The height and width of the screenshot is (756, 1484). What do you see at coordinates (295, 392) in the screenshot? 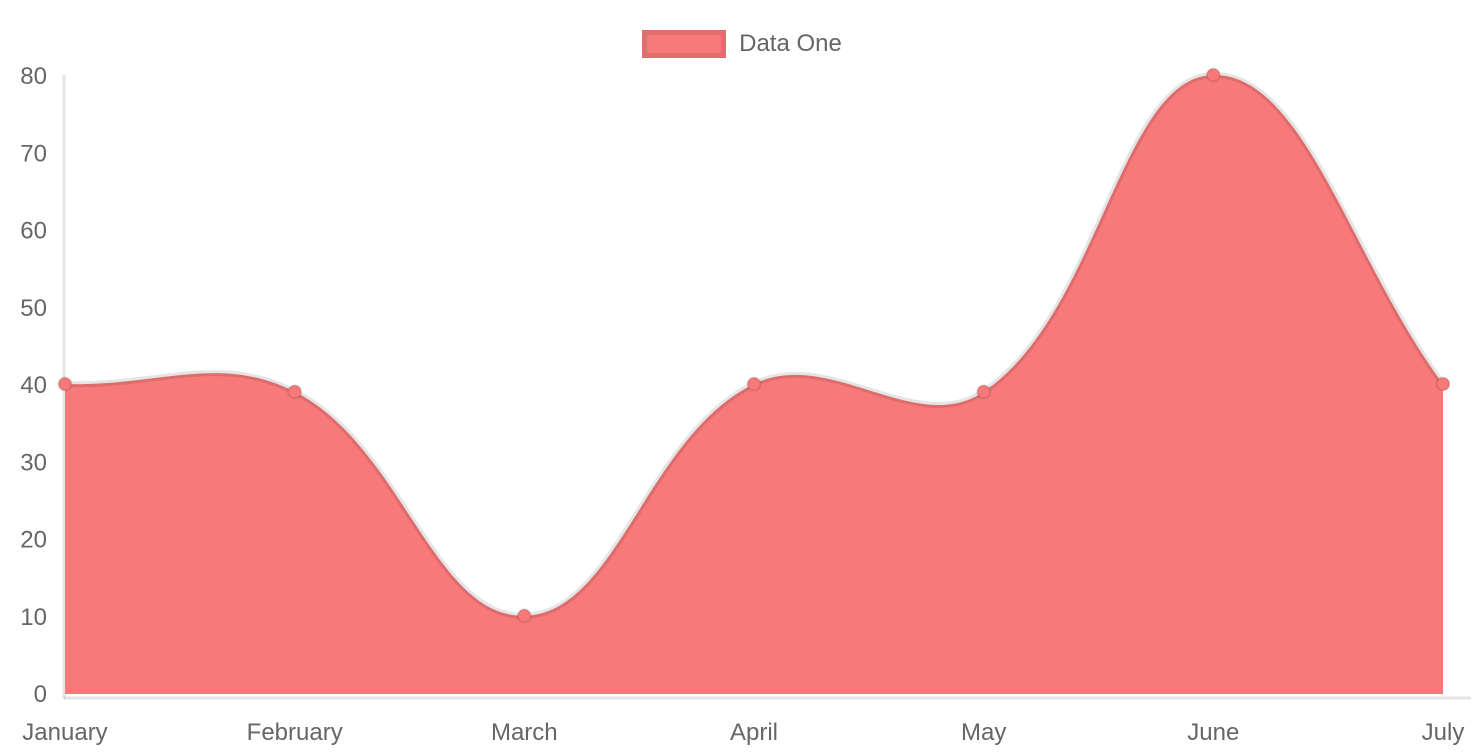
I see `data-point-february` at bounding box center [295, 392].